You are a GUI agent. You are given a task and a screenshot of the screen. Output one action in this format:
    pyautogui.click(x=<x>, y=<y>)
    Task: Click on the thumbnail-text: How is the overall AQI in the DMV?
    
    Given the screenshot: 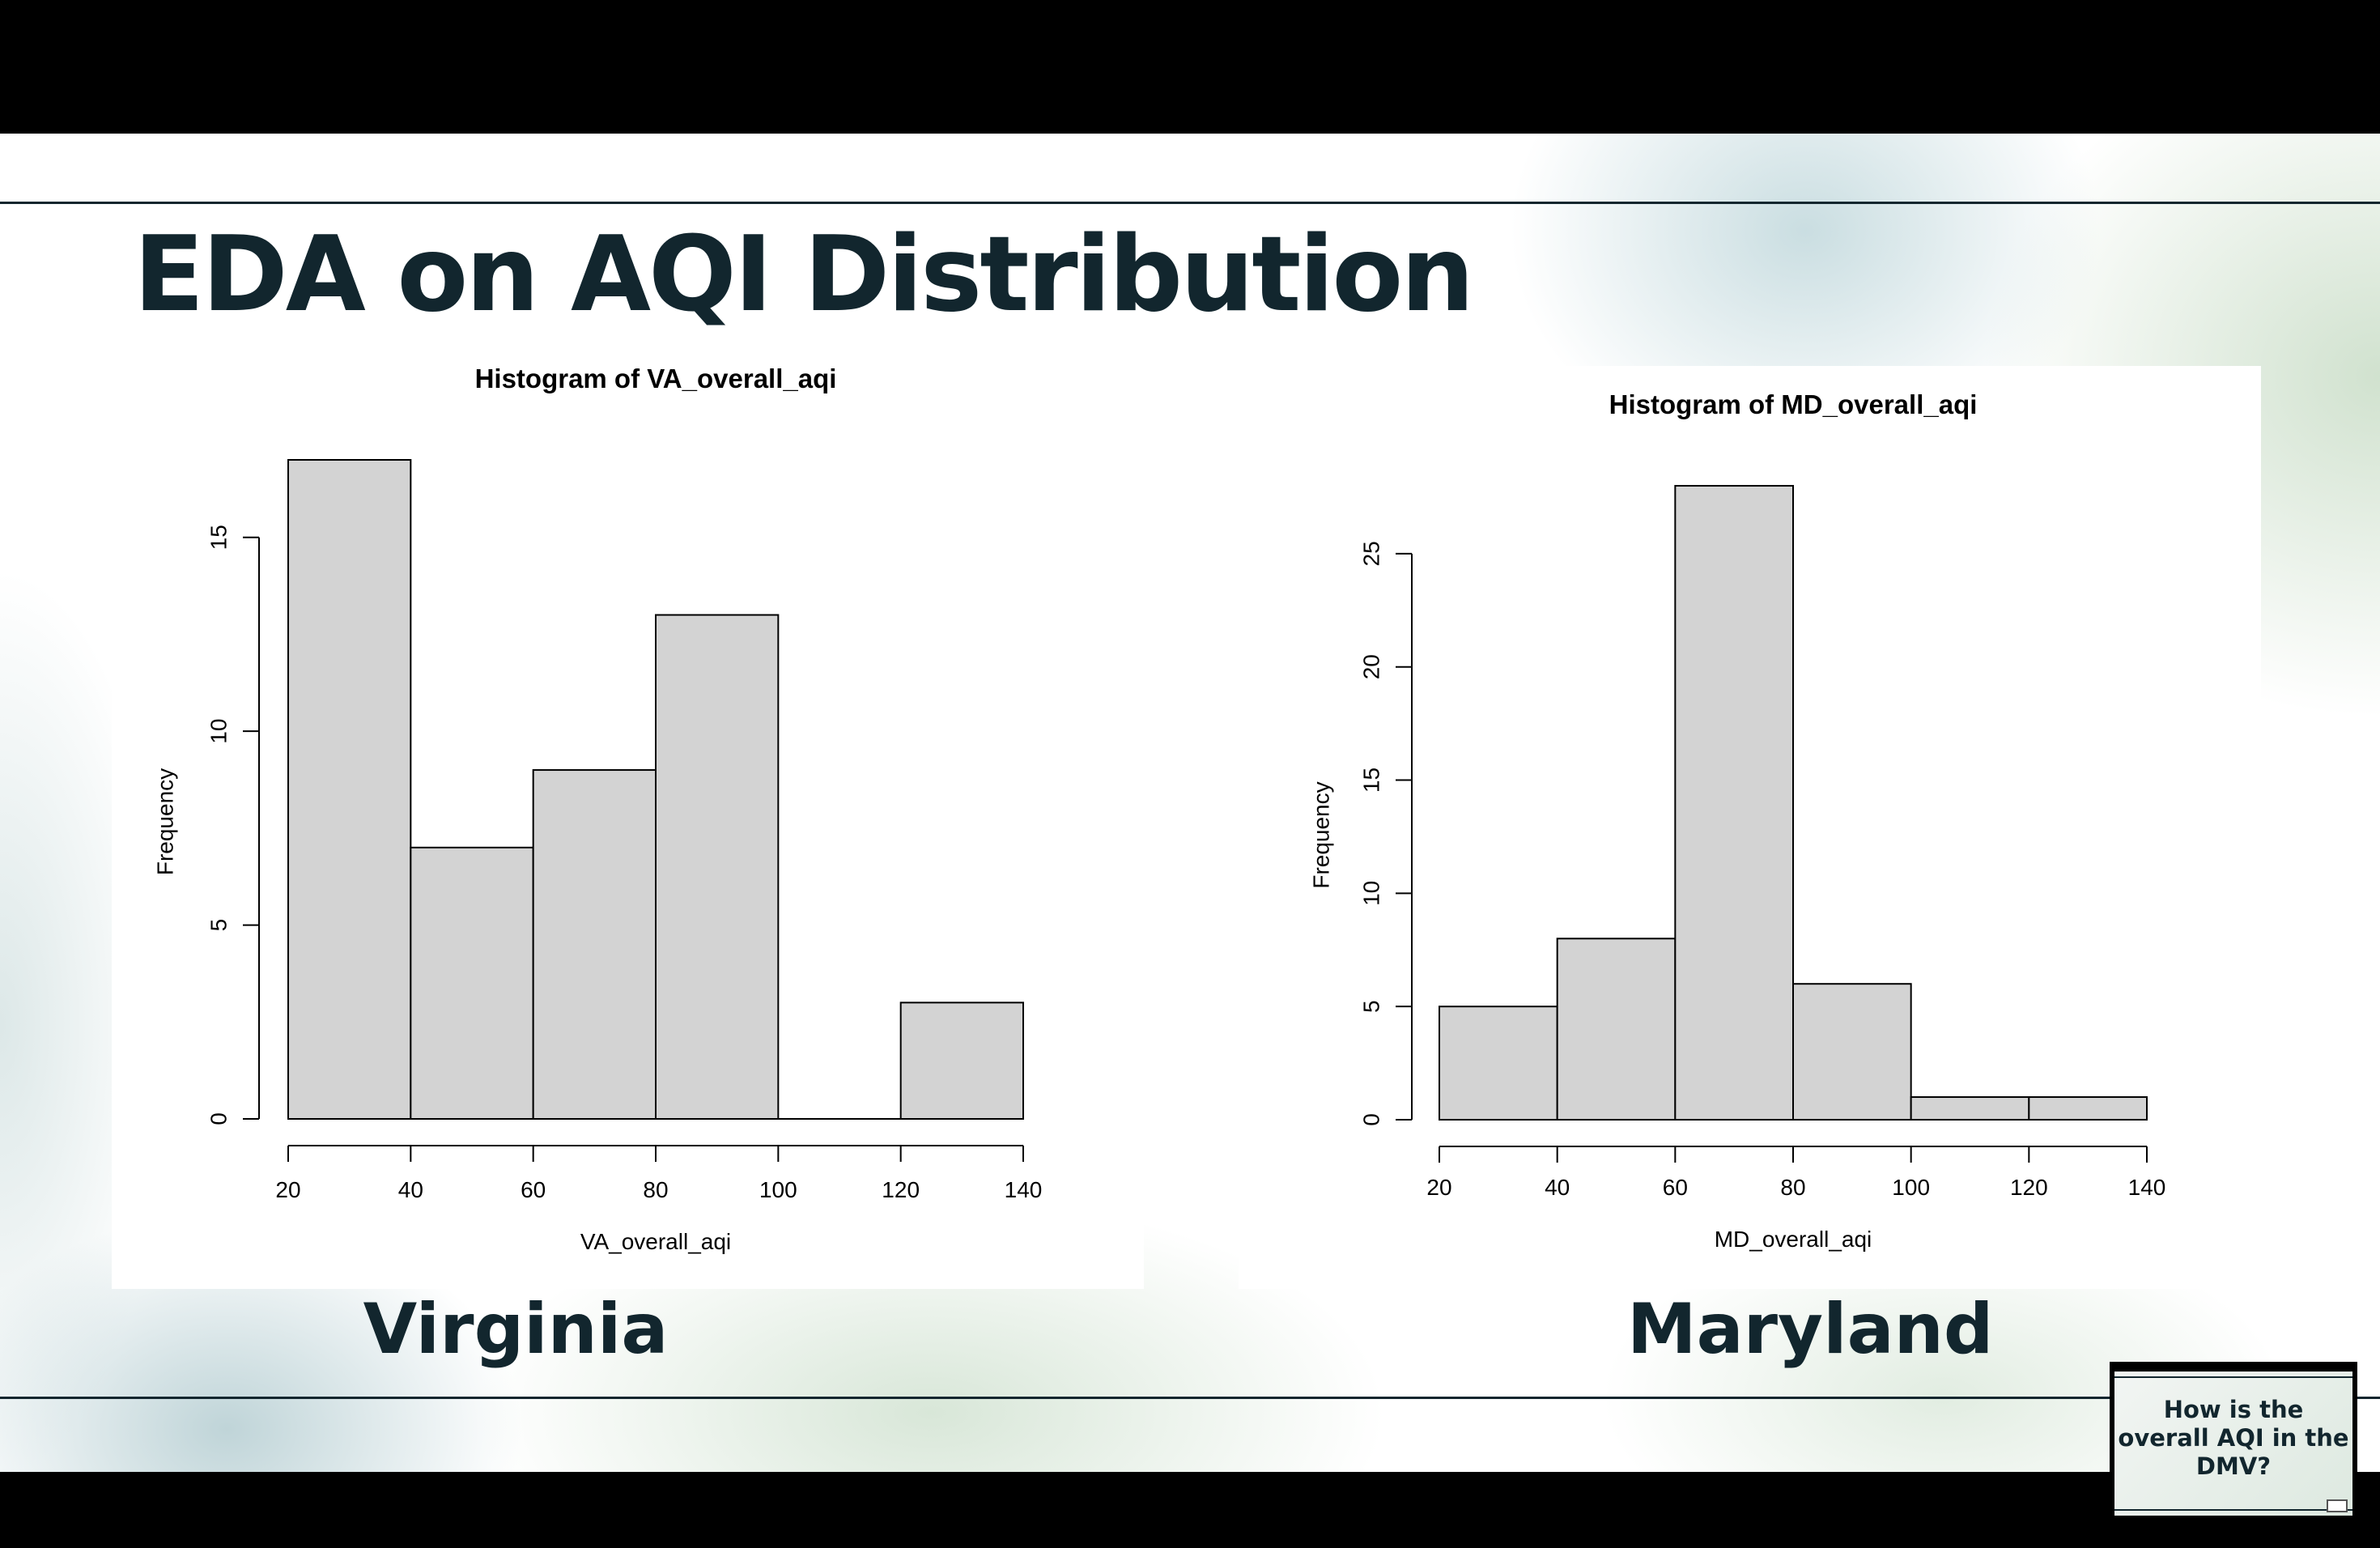 What is the action you would take?
    pyautogui.click(x=2233, y=1438)
    